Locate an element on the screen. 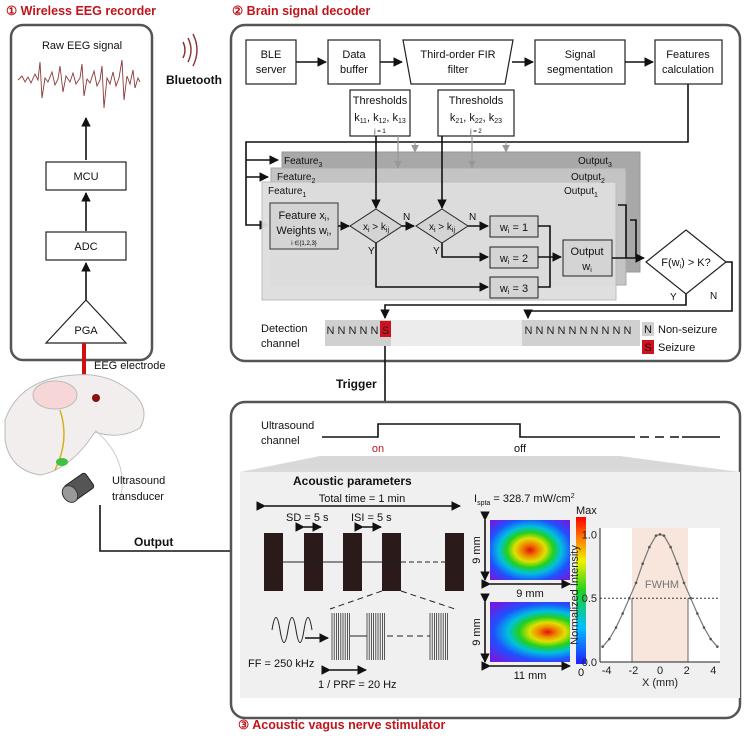  decision-label: F(wi) > K? is located at coordinates (686, 263).